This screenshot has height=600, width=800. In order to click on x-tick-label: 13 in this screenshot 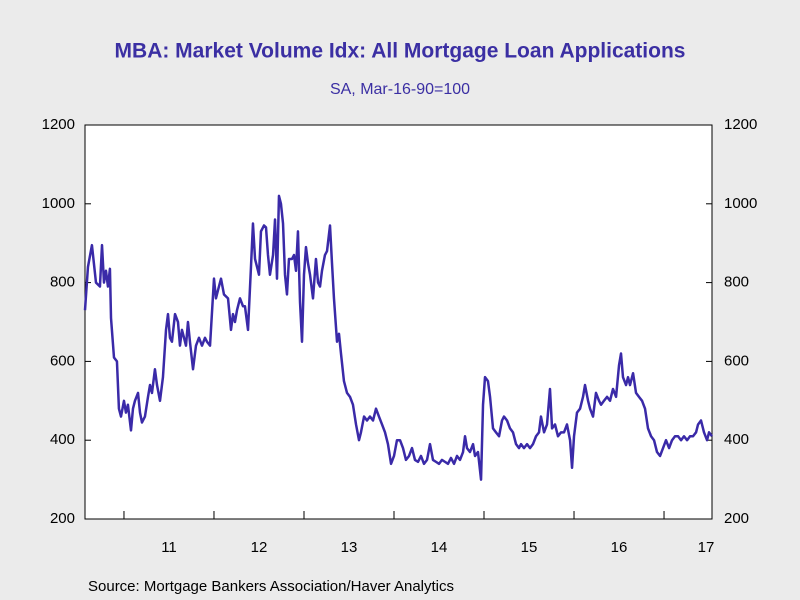, I will do `click(349, 547)`.